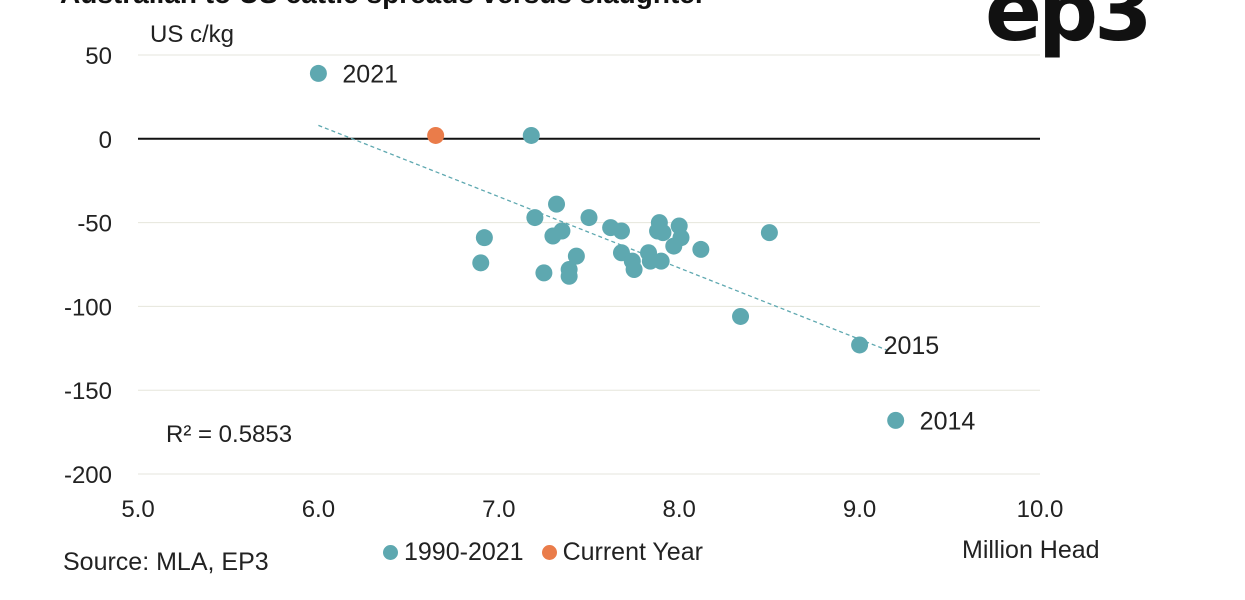 This screenshot has width=1245, height=600. Describe the element at coordinates (105, 140) in the screenshot. I see `y-tick-label: 0` at that location.